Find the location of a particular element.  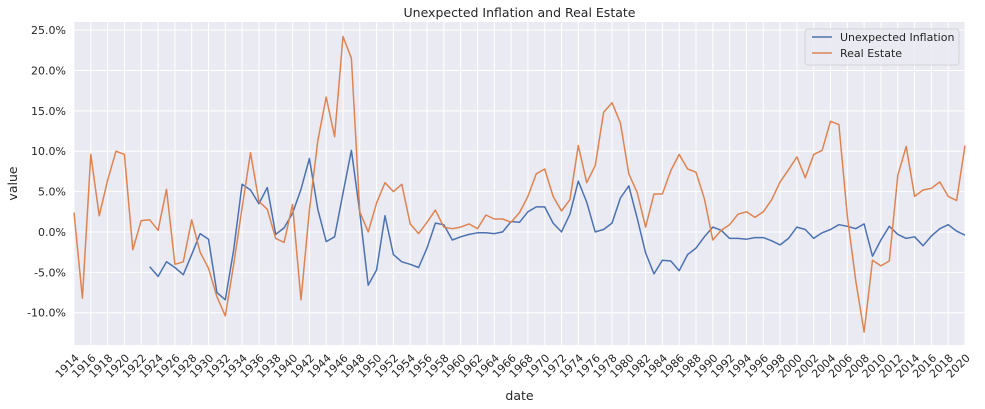

legend-box is located at coordinates (882, 47).